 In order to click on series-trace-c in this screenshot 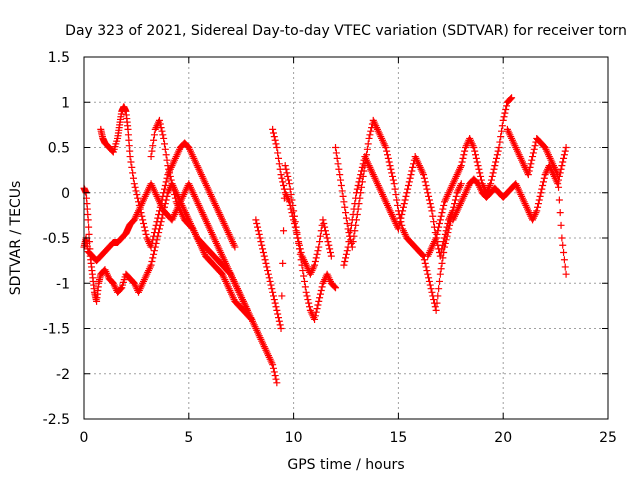, I will do `click(168, 177)`.